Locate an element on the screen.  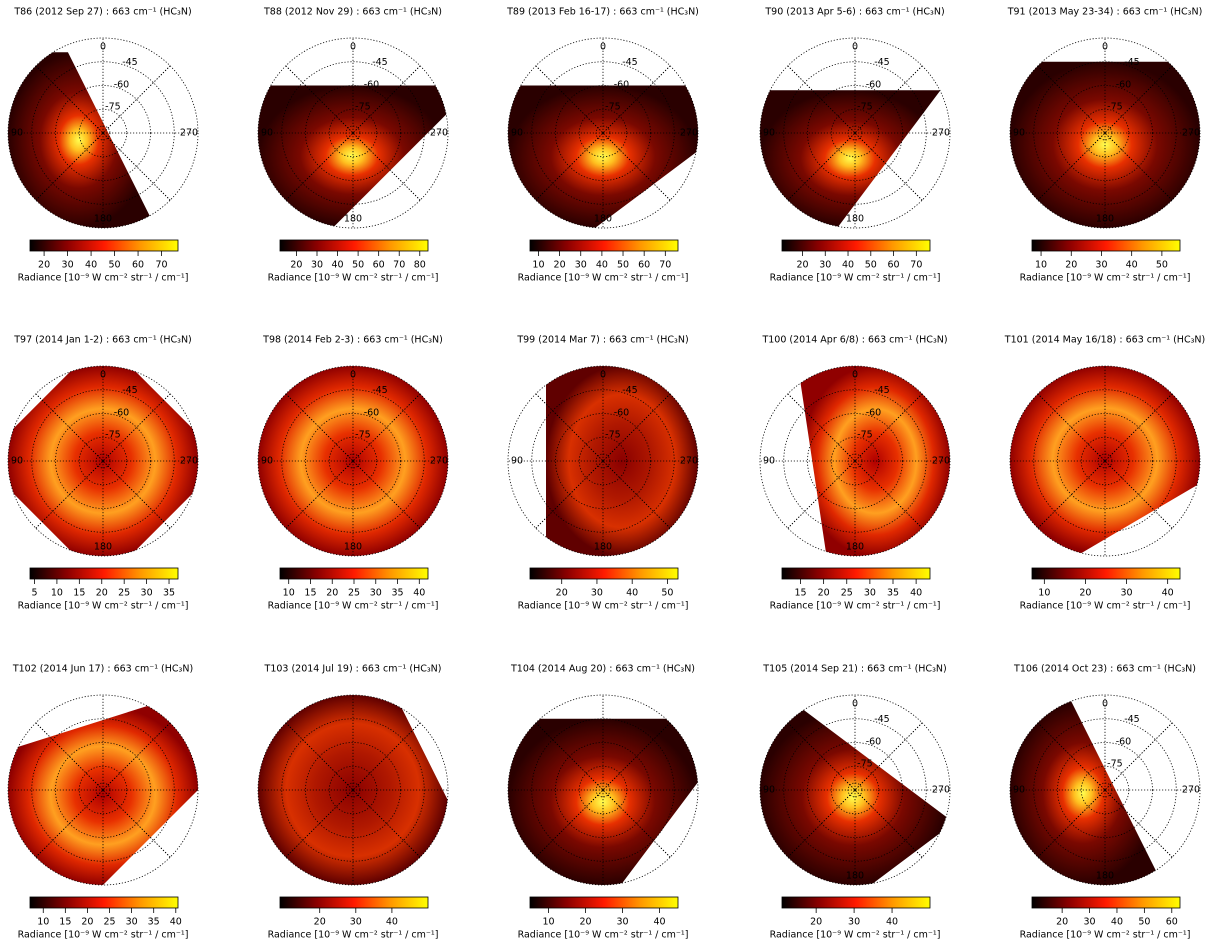
panel-title: T90 (2013 Apr 5-6) : 663 cm⁻¹ (HC₃N) is located at coordinates (854, 12).